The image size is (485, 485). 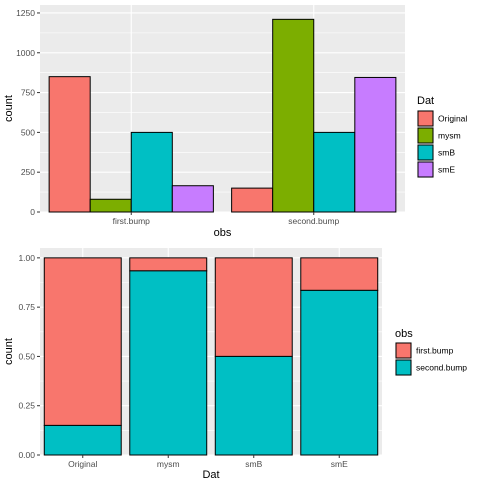 What do you see at coordinates (334, 172) in the screenshot?
I see `bar-smB-second.bump` at bounding box center [334, 172].